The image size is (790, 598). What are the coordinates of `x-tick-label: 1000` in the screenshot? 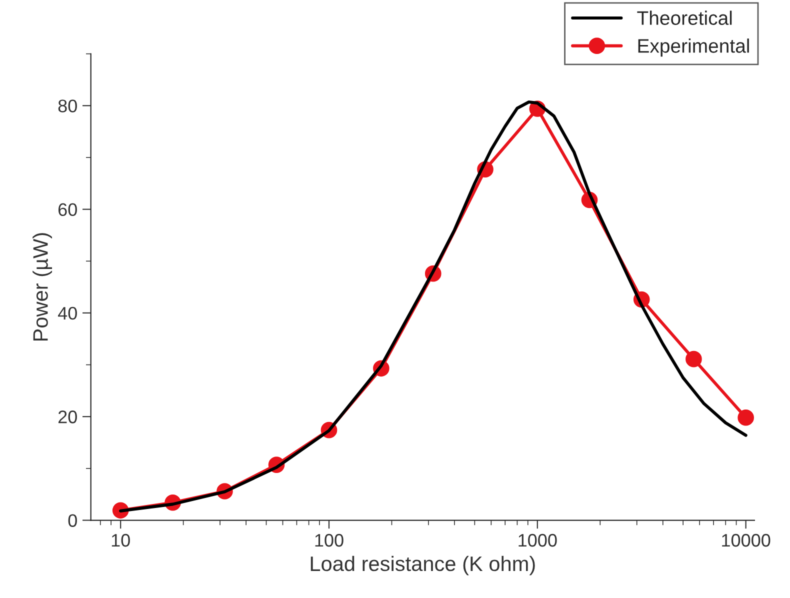 It's located at (537, 540).